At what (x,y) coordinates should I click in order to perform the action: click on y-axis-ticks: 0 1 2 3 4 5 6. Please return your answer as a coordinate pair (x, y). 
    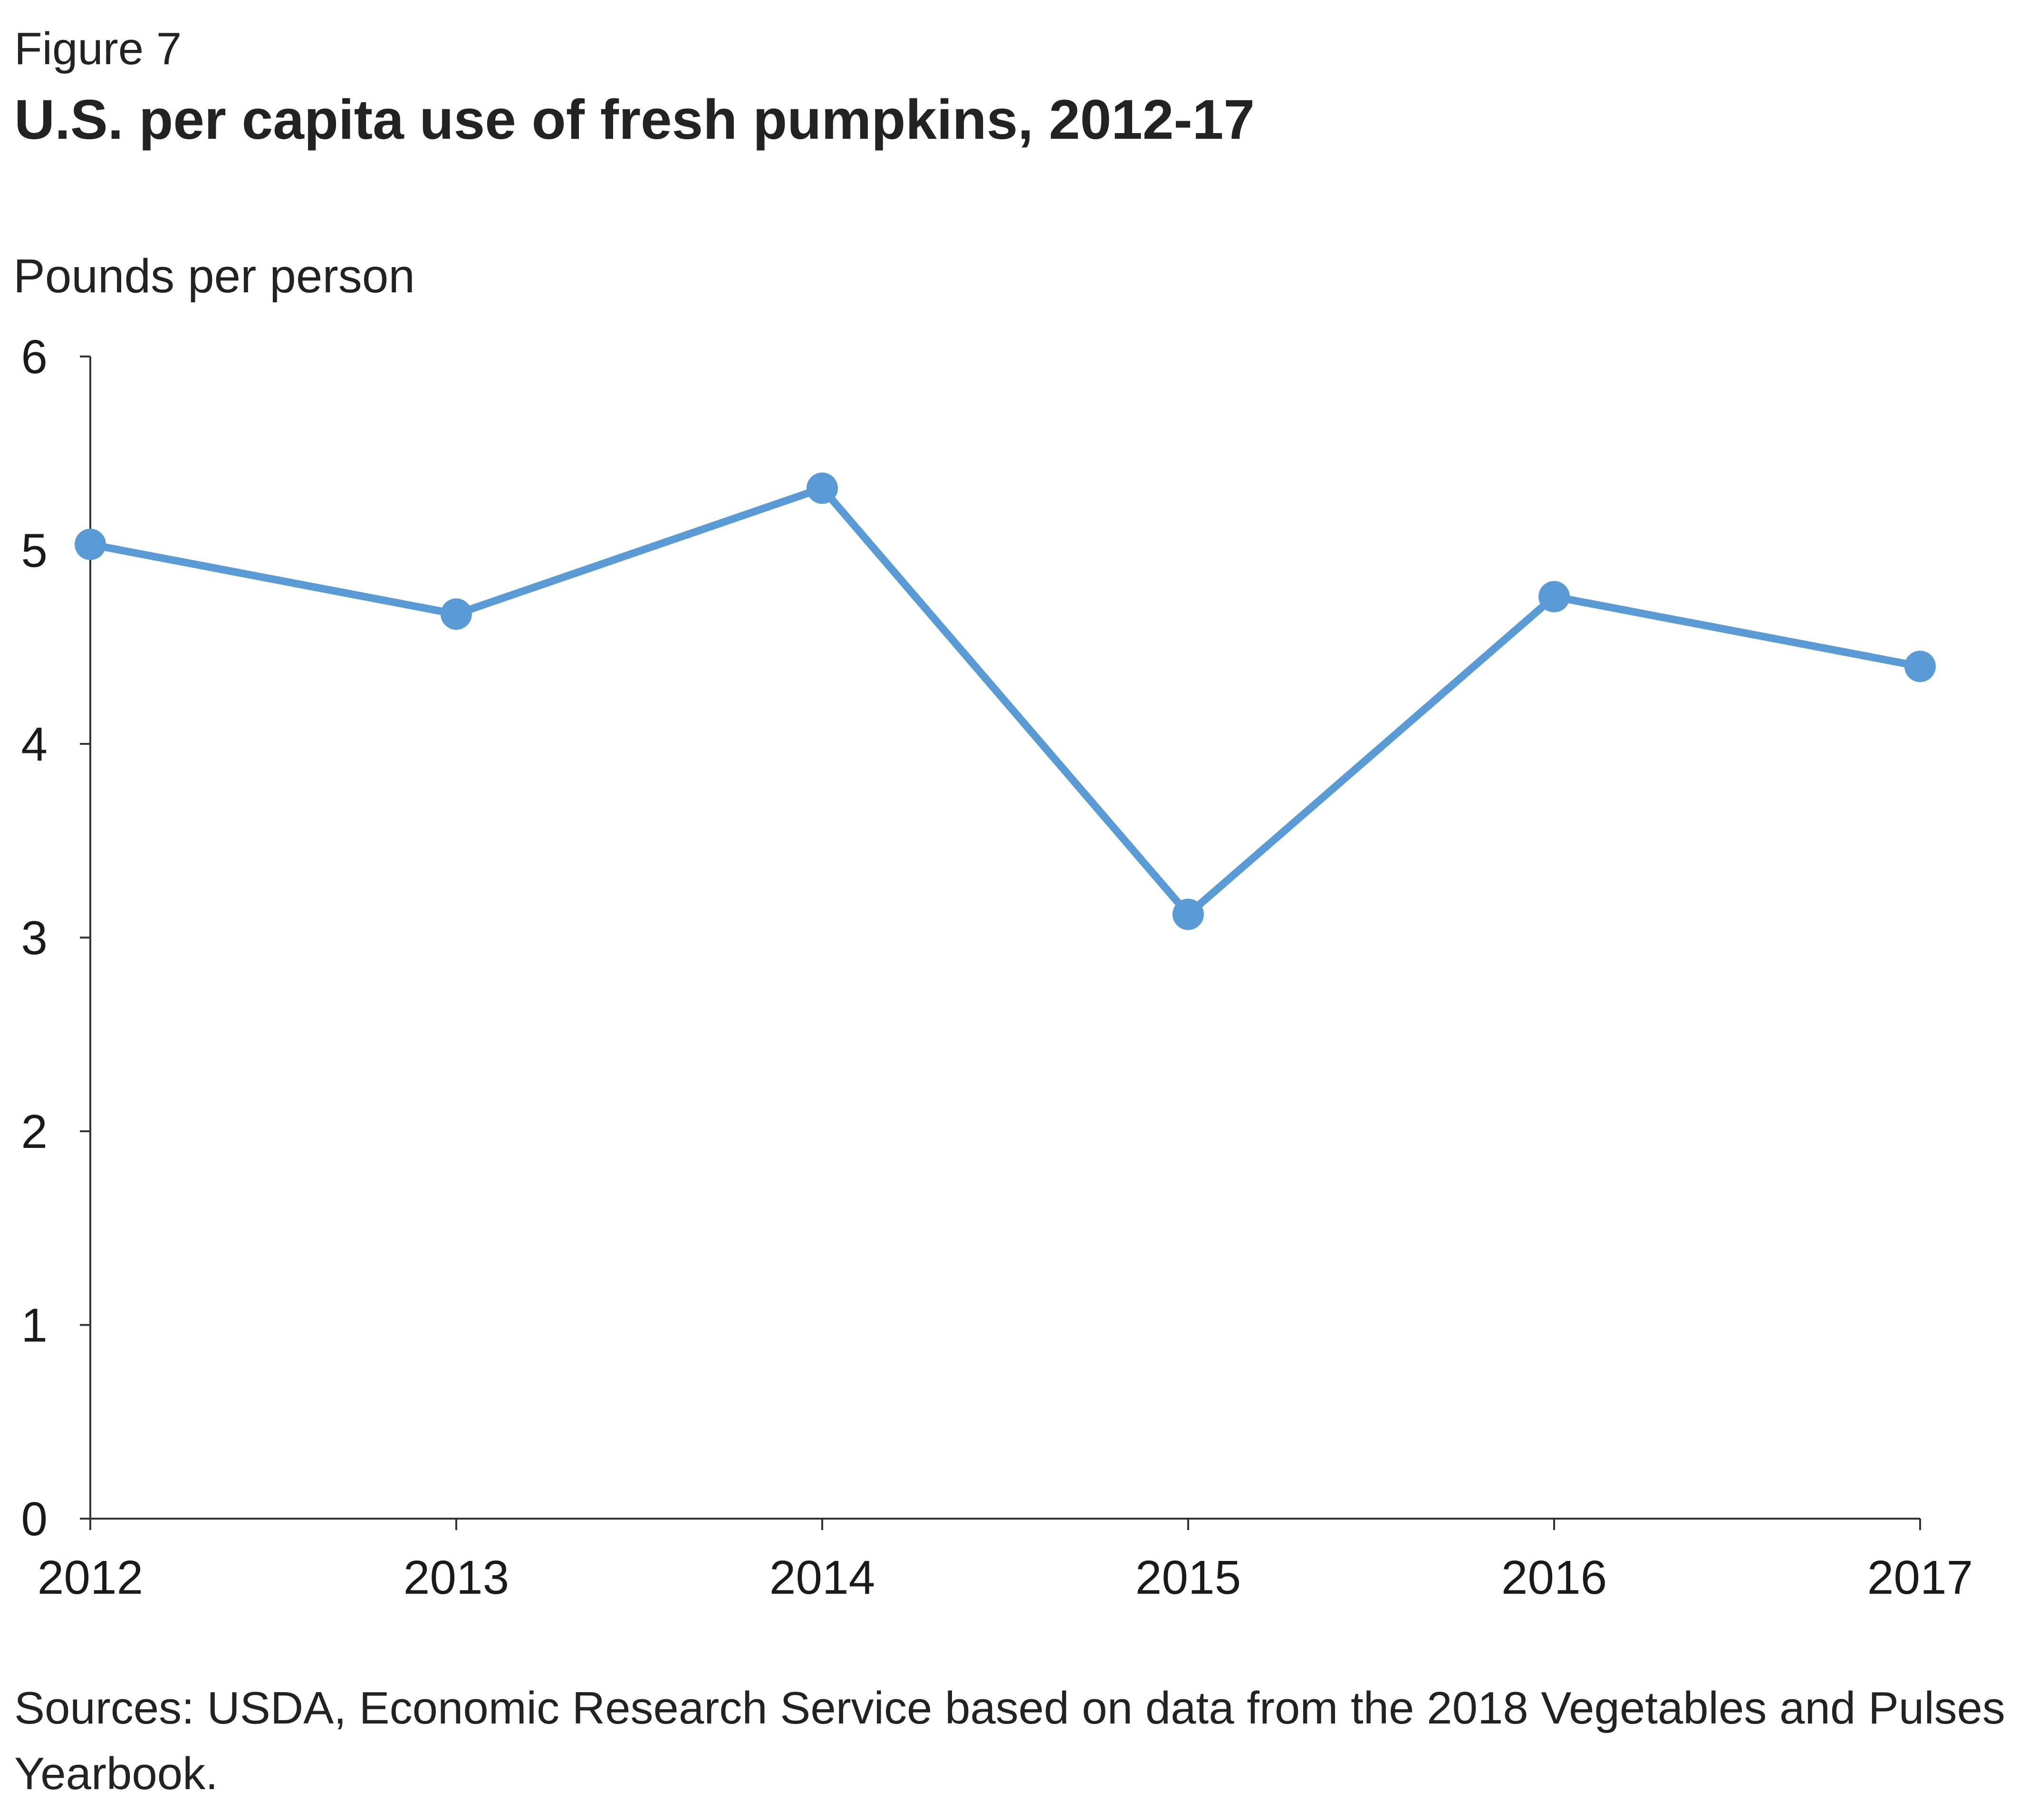
    Looking at the image, I should click on (56, 938).